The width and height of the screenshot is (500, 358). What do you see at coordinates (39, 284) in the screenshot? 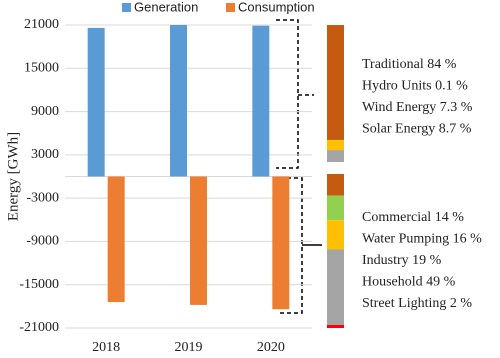
I see `y-tick-label: -15000` at bounding box center [39, 284].